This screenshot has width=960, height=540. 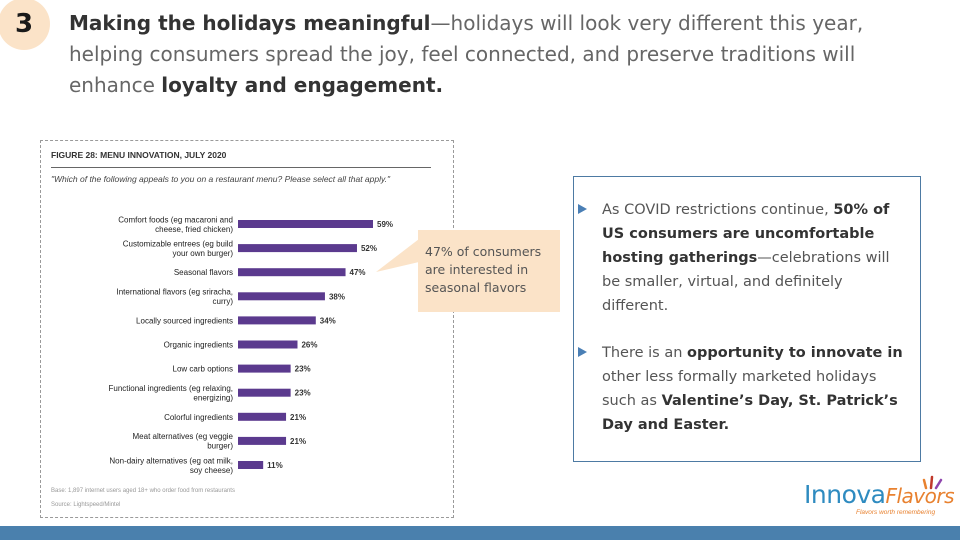 What do you see at coordinates (845, 494) in the screenshot?
I see `logo-word-innova: Innova` at bounding box center [845, 494].